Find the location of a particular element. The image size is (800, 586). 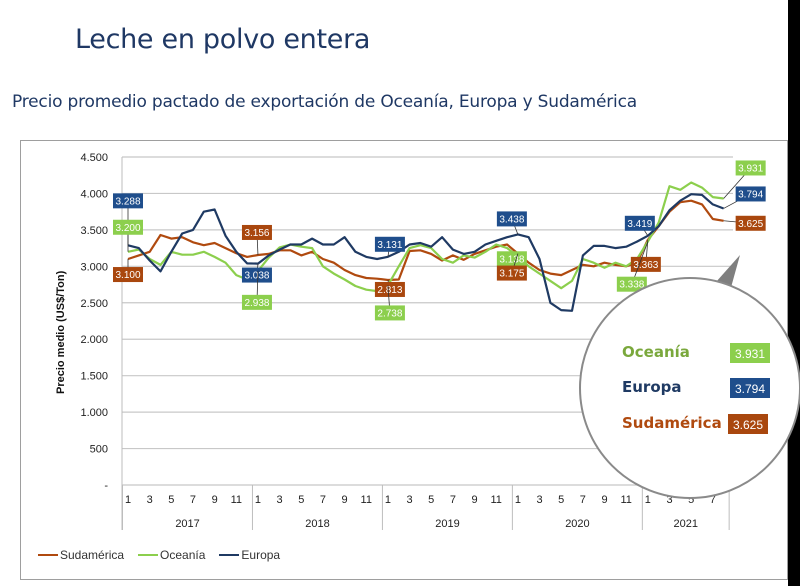

data-label: 3.200 is located at coordinates (127, 228).